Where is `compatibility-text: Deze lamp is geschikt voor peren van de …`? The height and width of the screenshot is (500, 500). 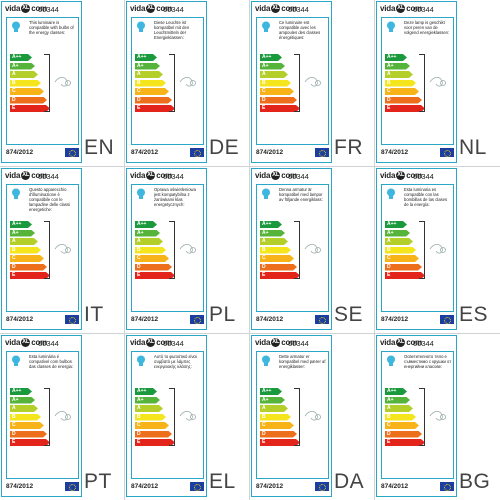 compatibility-text: Deze lamp is geschikt voor peren van de … is located at coordinates (427, 27).